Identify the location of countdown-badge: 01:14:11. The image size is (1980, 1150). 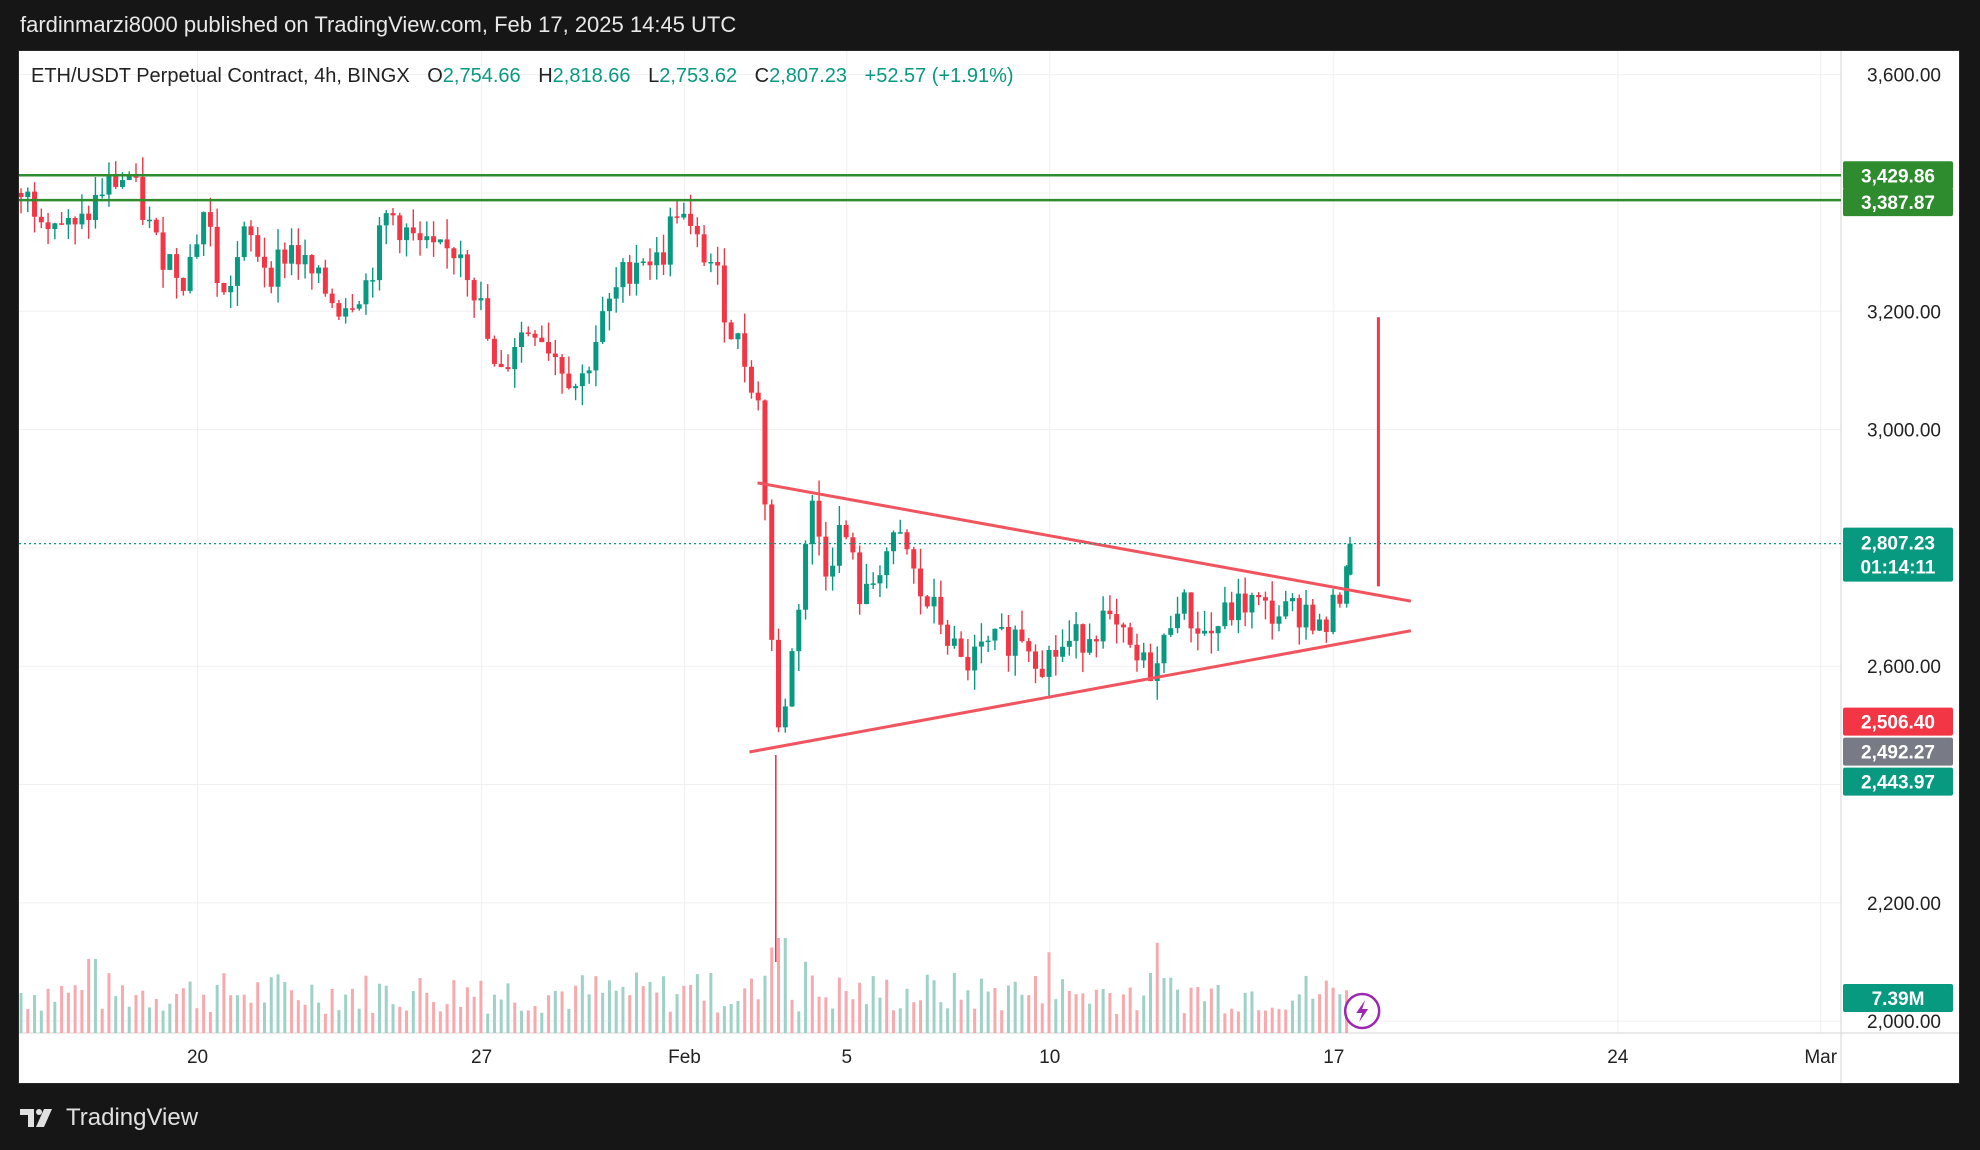
(1897, 568).